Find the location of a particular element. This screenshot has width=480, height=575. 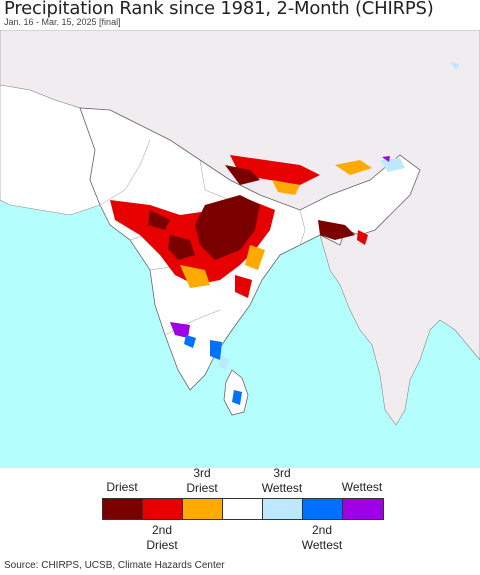

legend-swatch-2nd-driest is located at coordinates (163, 509).